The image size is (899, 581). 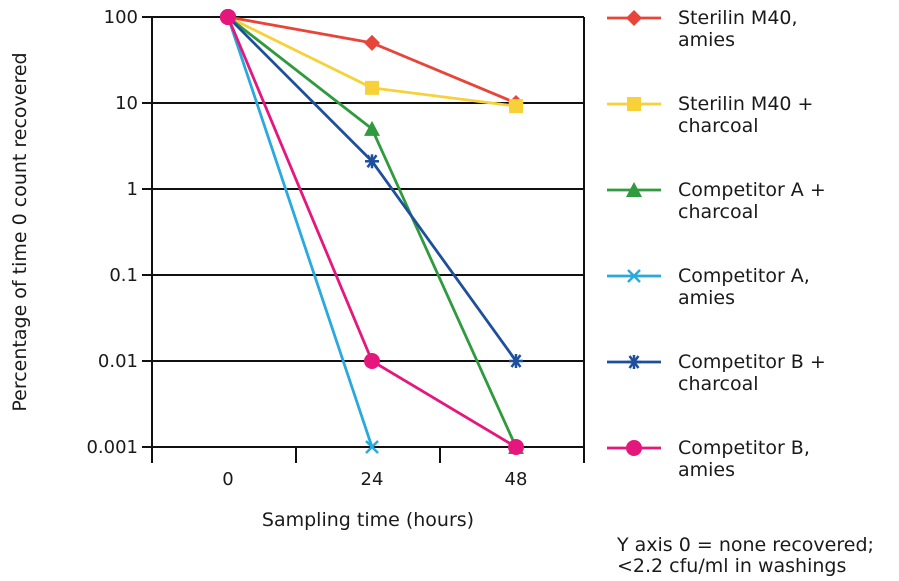 What do you see at coordinates (731, 566) in the screenshot?
I see `note-line: <2.2 cfu/ml in washings` at bounding box center [731, 566].